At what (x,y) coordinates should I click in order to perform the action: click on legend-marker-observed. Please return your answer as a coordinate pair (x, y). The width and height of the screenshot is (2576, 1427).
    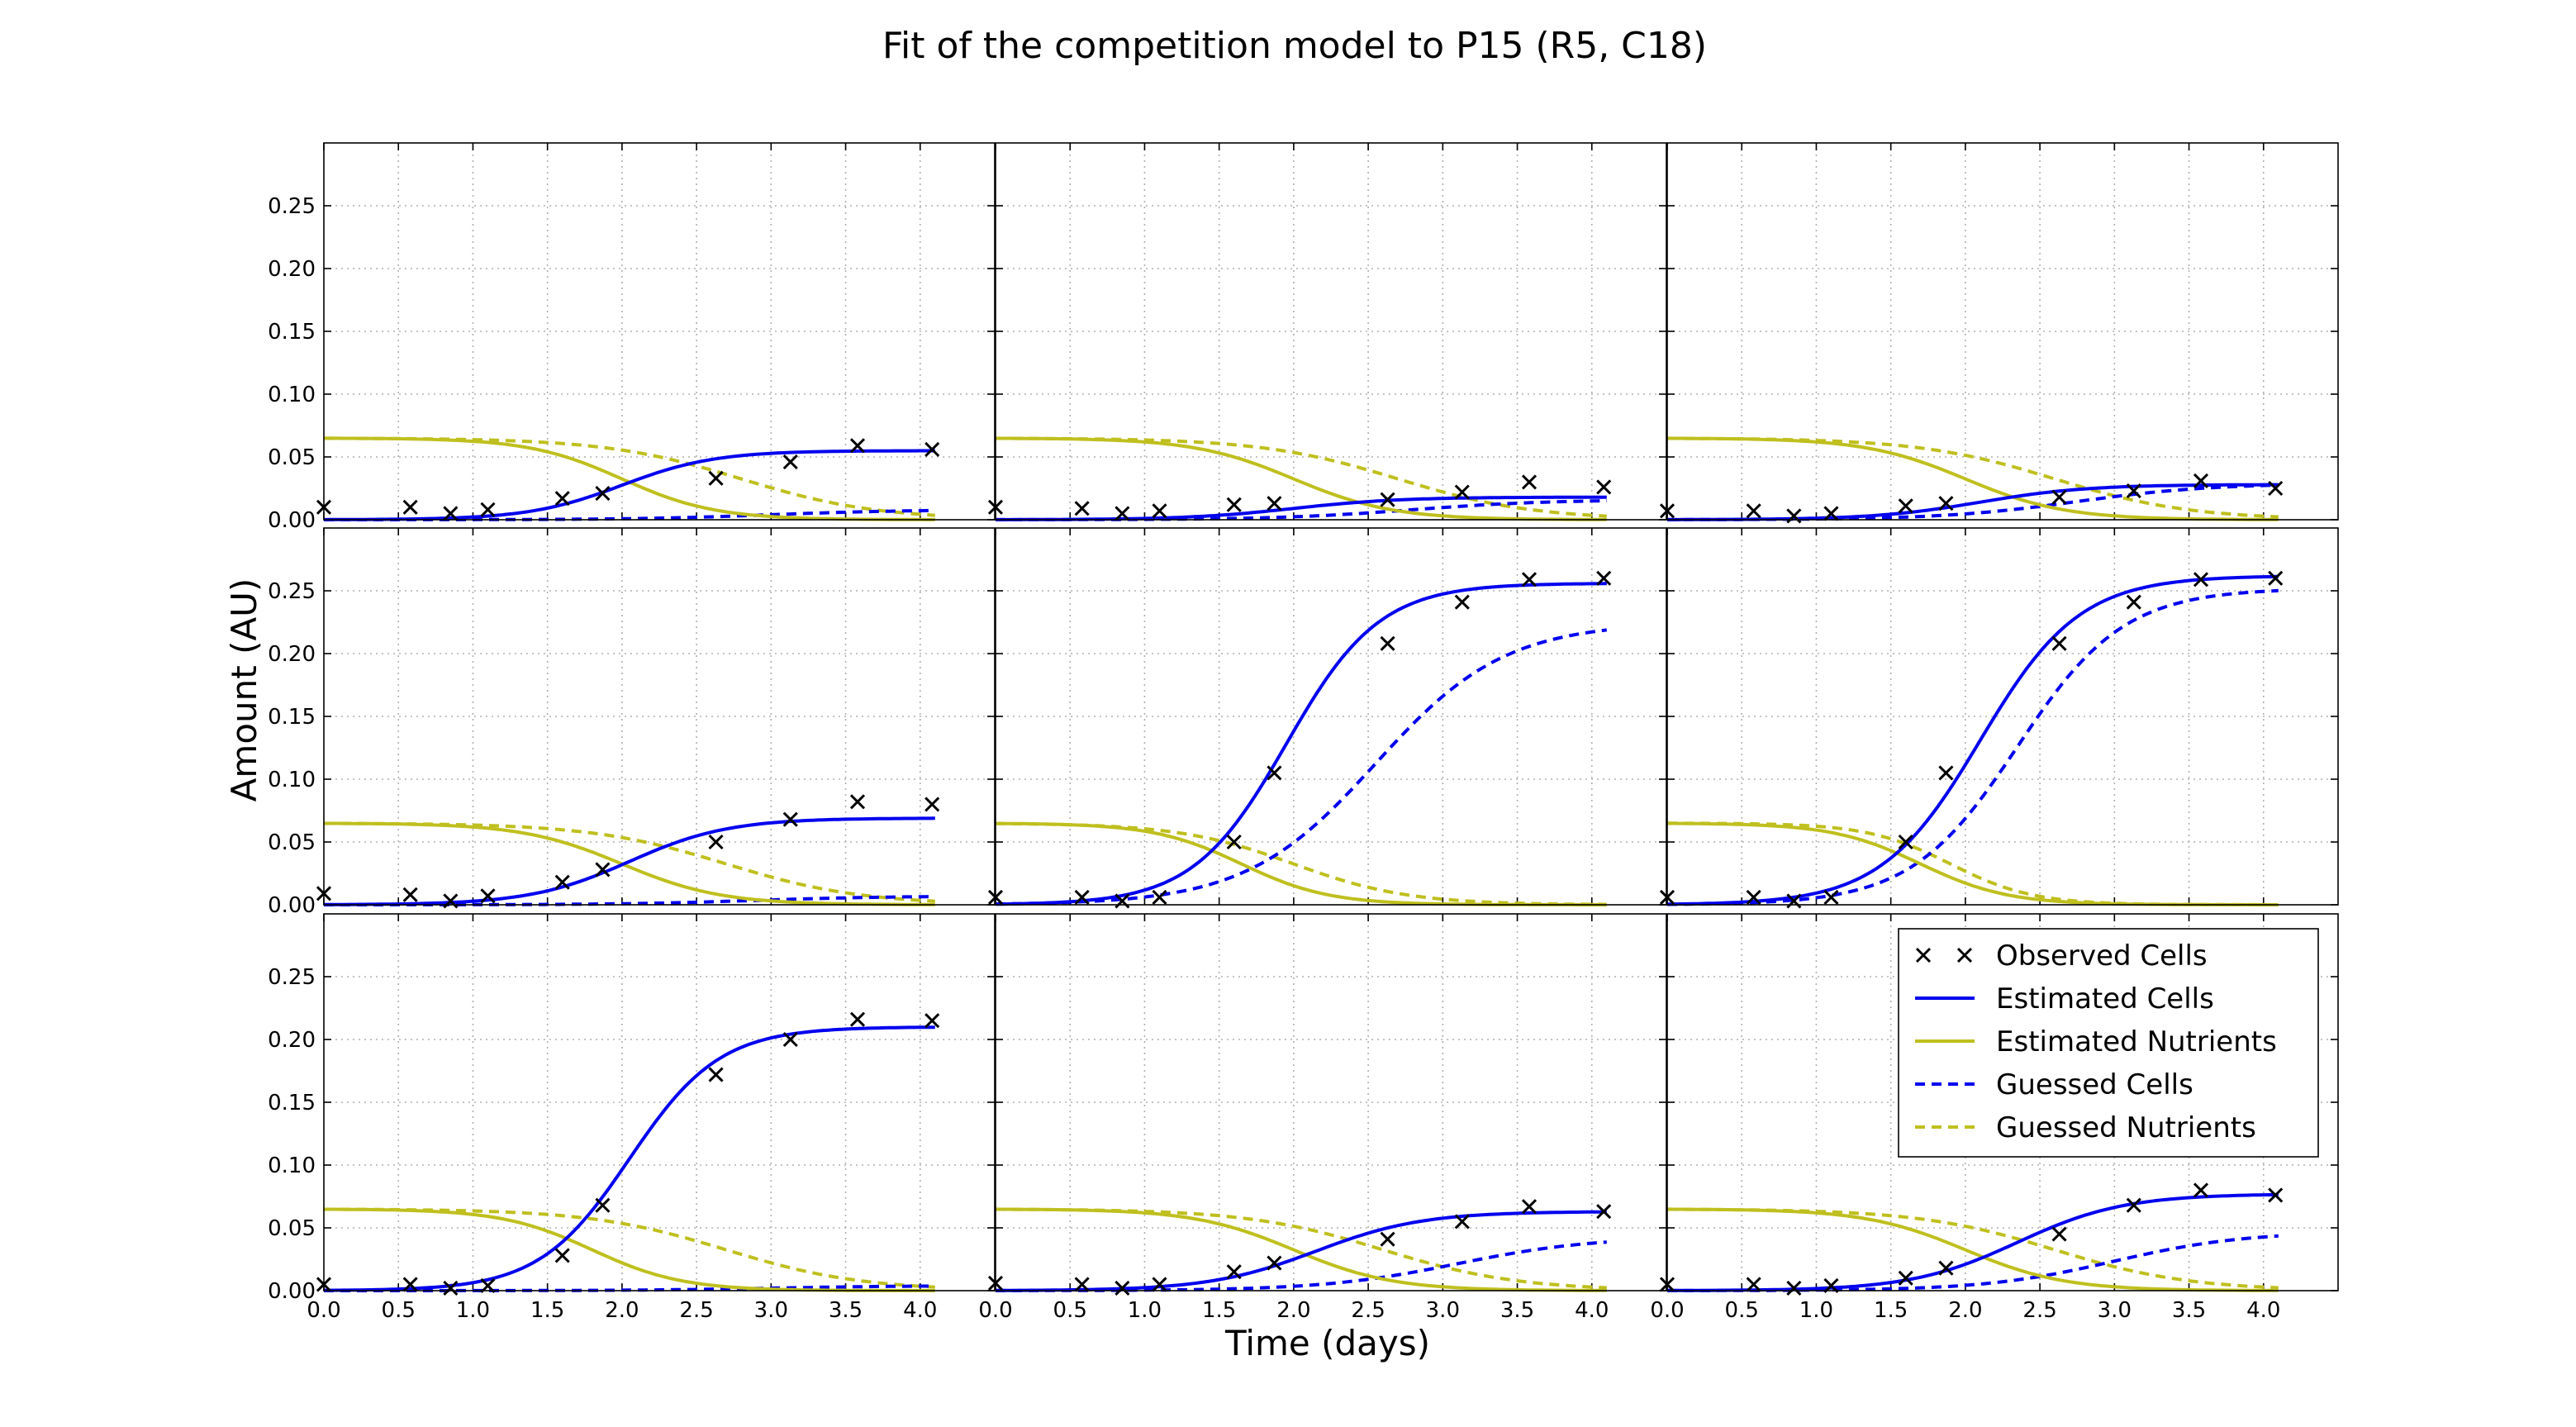
    Looking at the image, I should click on (1964, 955).